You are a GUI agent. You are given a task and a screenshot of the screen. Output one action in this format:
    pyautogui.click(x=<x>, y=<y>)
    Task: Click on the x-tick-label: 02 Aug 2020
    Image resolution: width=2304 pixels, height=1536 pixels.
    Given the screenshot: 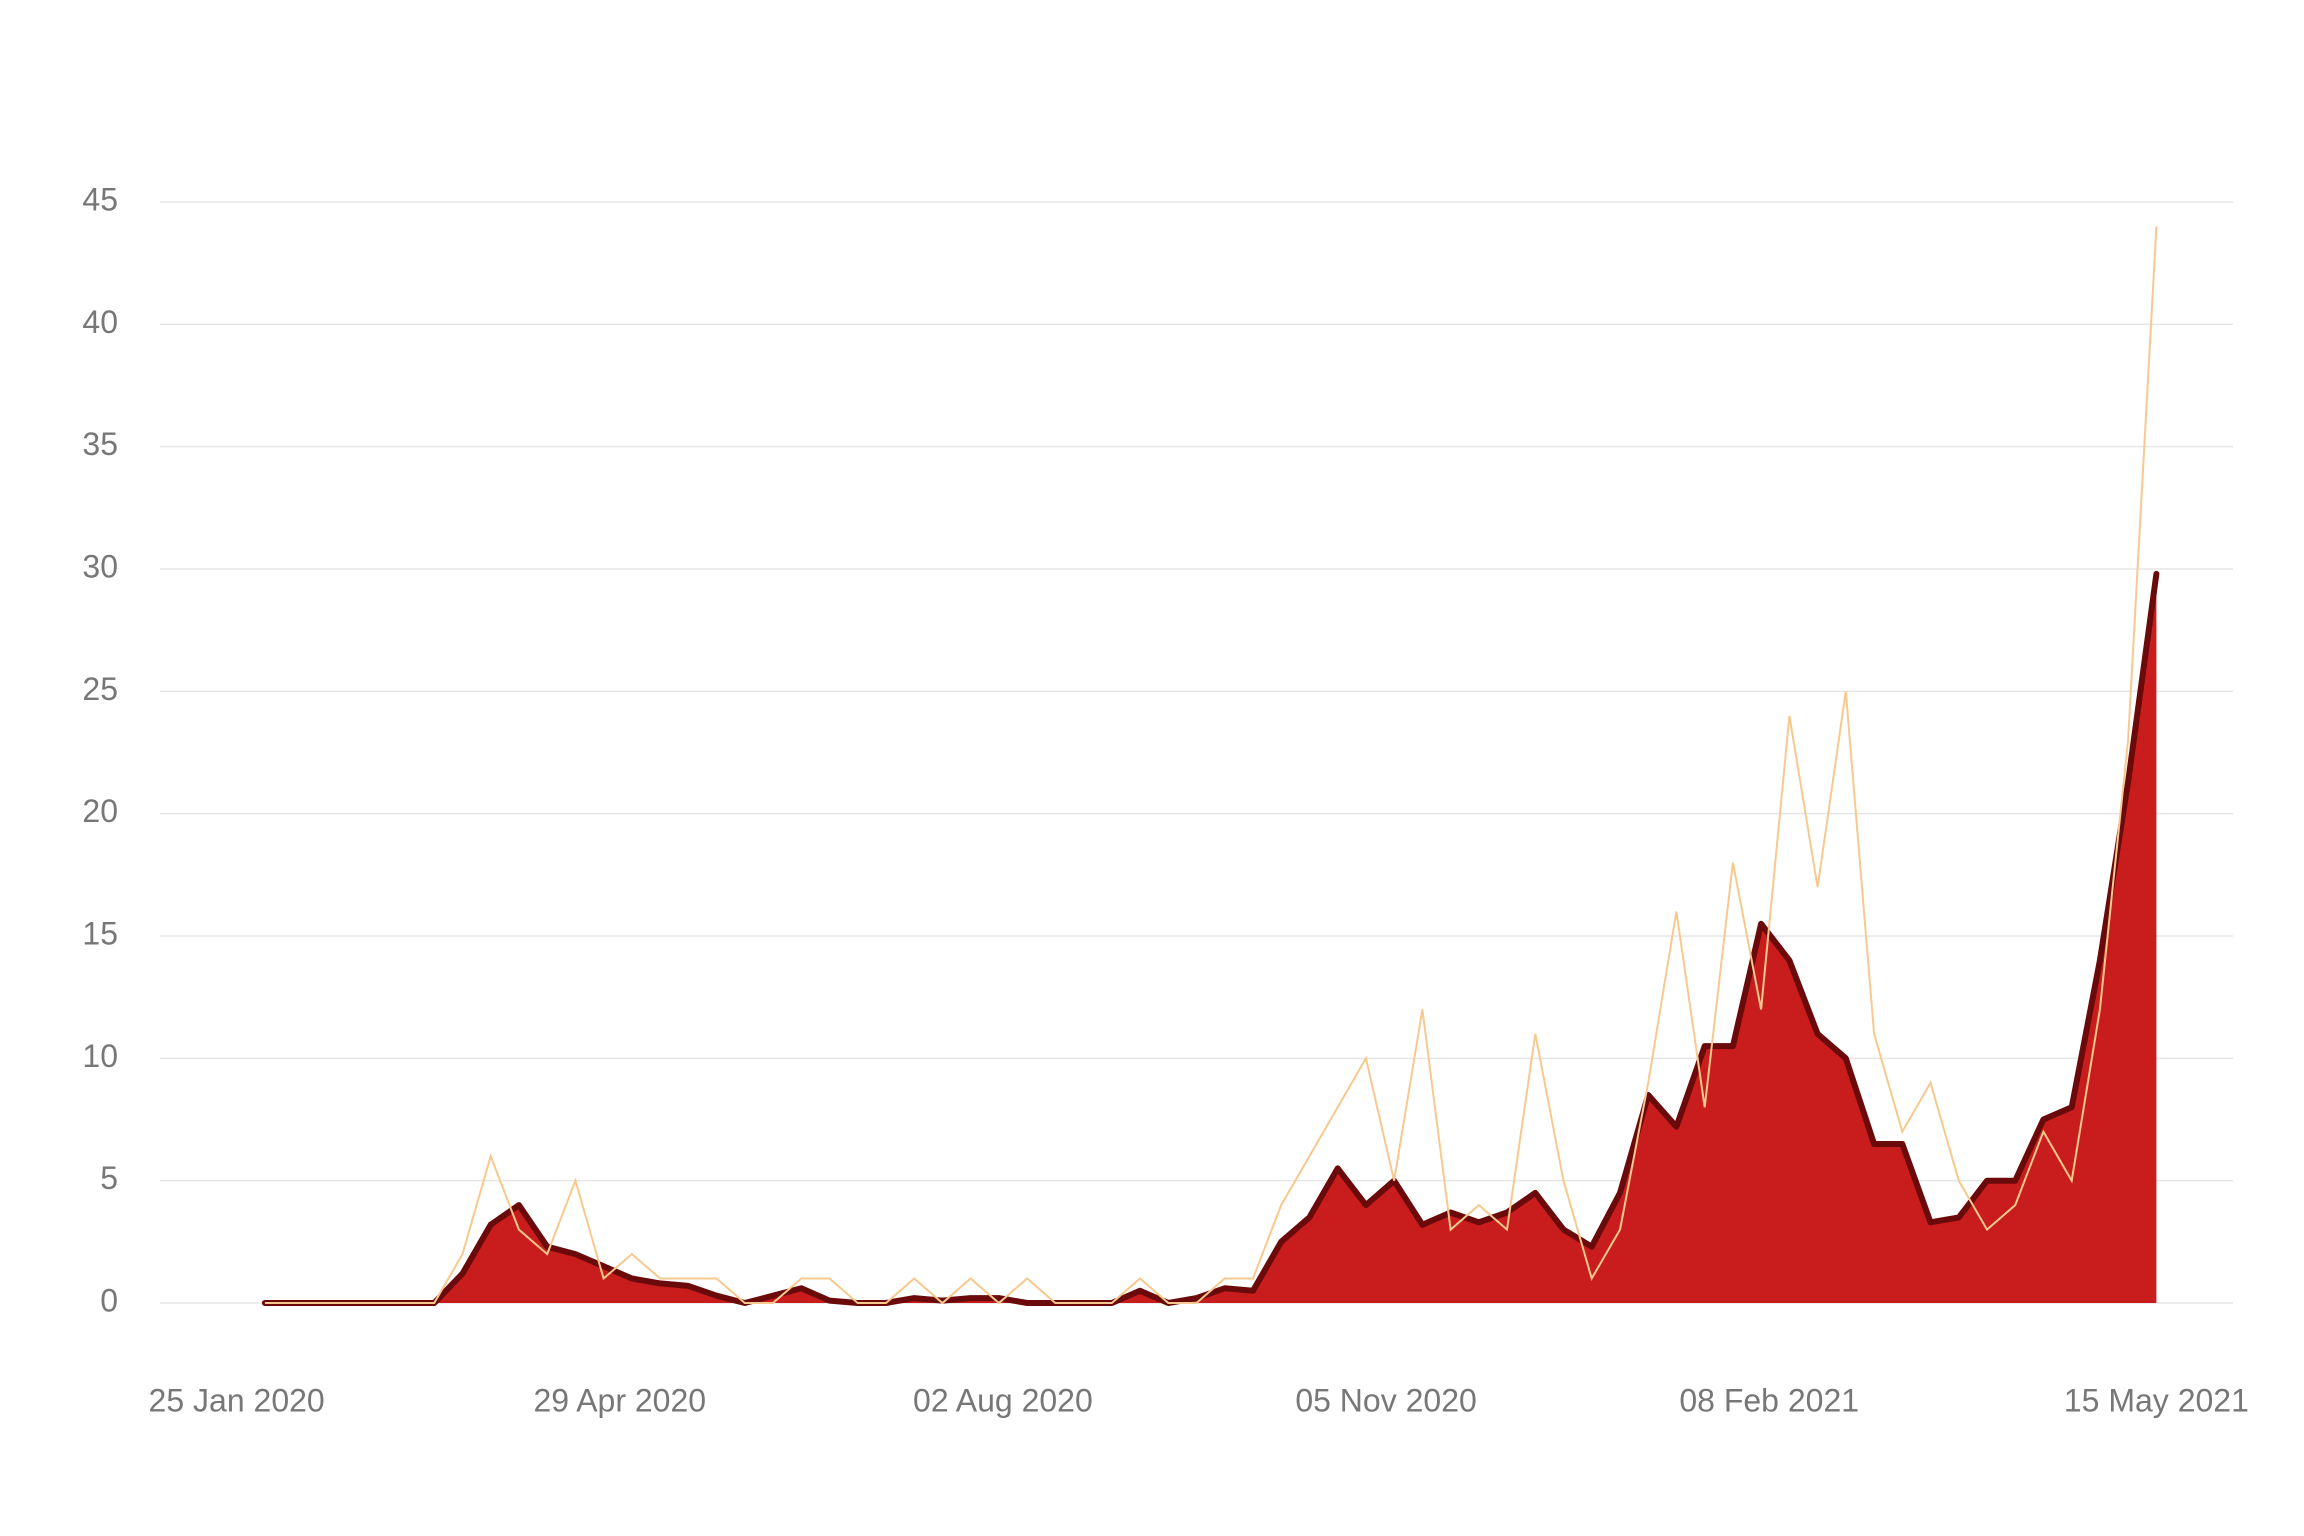 What is the action you would take?
    pyautogui.click(x=1003, y=1400)
    